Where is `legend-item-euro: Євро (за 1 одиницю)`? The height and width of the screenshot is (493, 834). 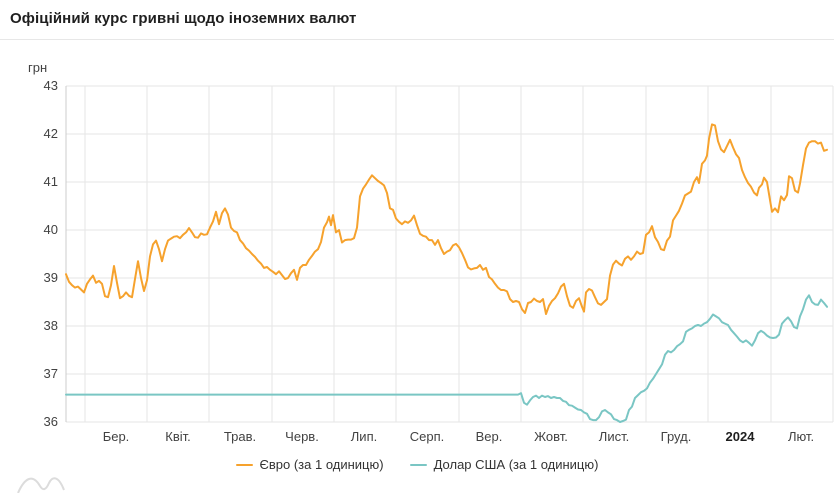 legend-item-euro: Євро (за 1 одиницю) is located at coordinates (309, 464).